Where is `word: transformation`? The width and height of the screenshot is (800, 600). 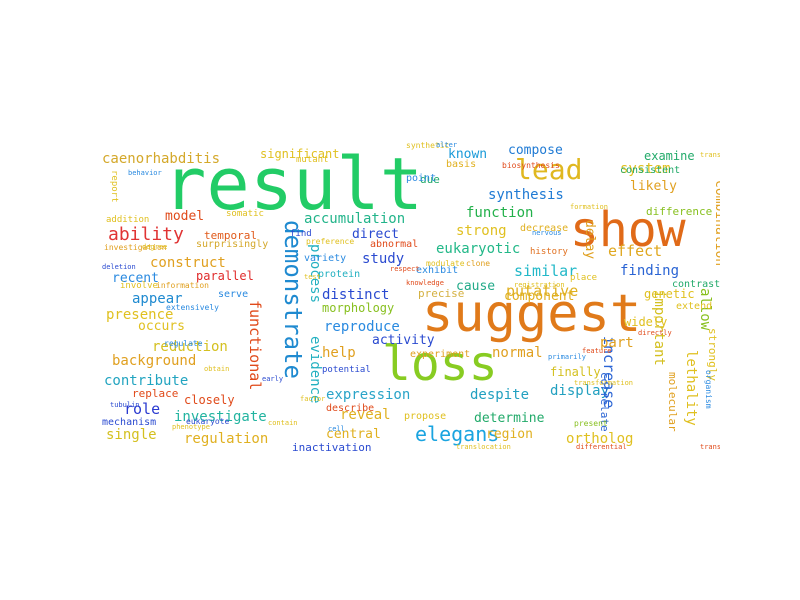
word: transformation is located at coordinates (604, 383).